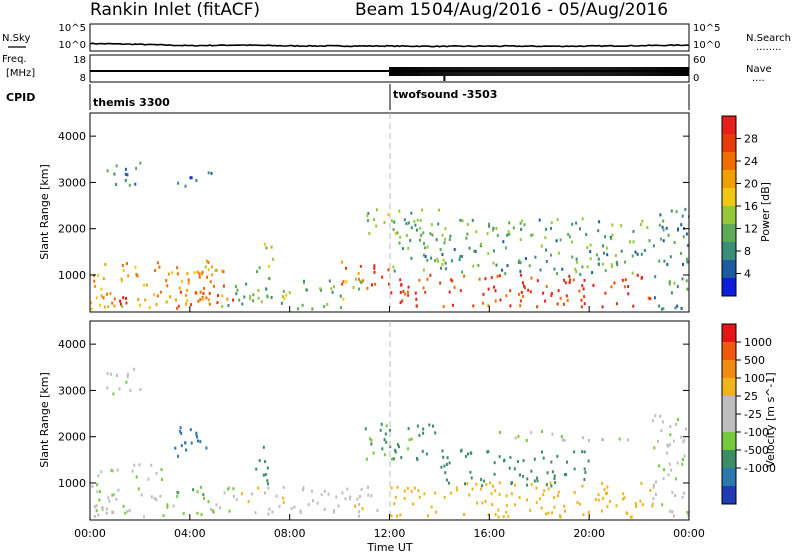 The image size is (800, 558). What do you see at coordinates (729, 351) in the screenshot?
I see `colorbar-swatch` at bounding box center [729, 351].